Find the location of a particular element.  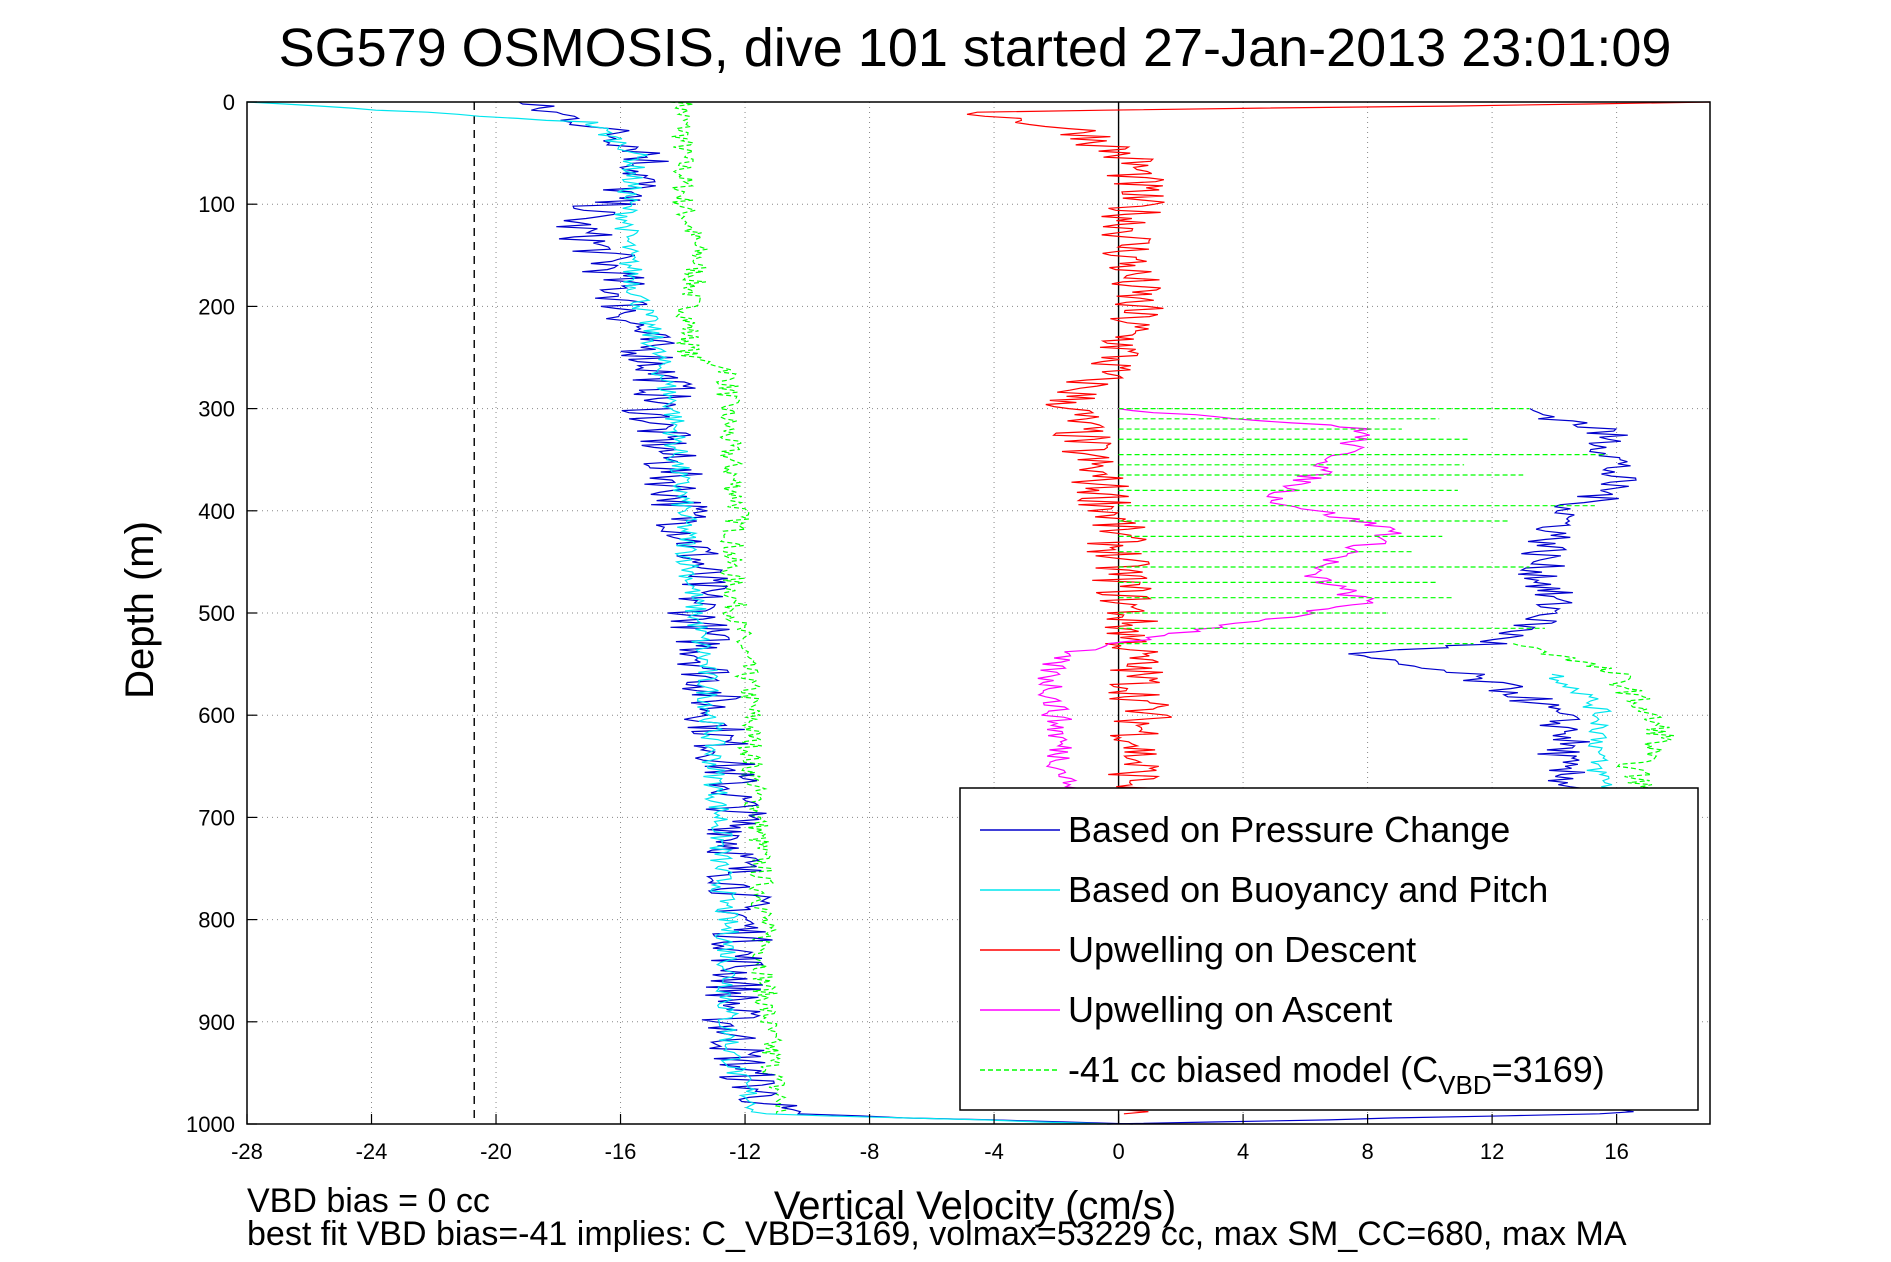

legend-label: Based on Buoyancy and Pitch is located at coordinates (1308, 889).